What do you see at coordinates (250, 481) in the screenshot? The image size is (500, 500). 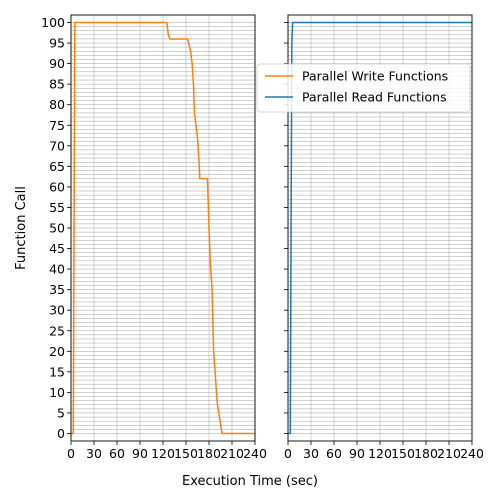 I see `x-axis-label: Execution Time (sec)` at bounding box center [250, 481].